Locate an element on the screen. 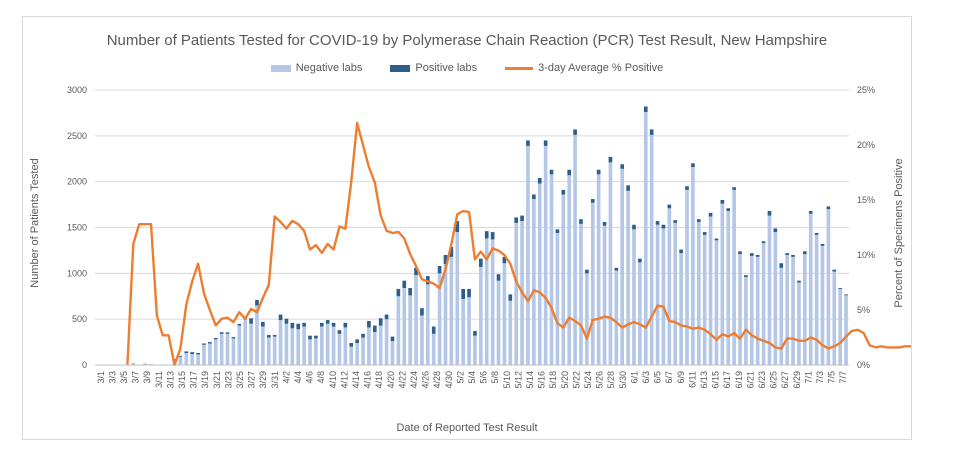 This screenshot has width=953, height=464. x-tick-label: 5/14 is located at coordinates (530, 380).